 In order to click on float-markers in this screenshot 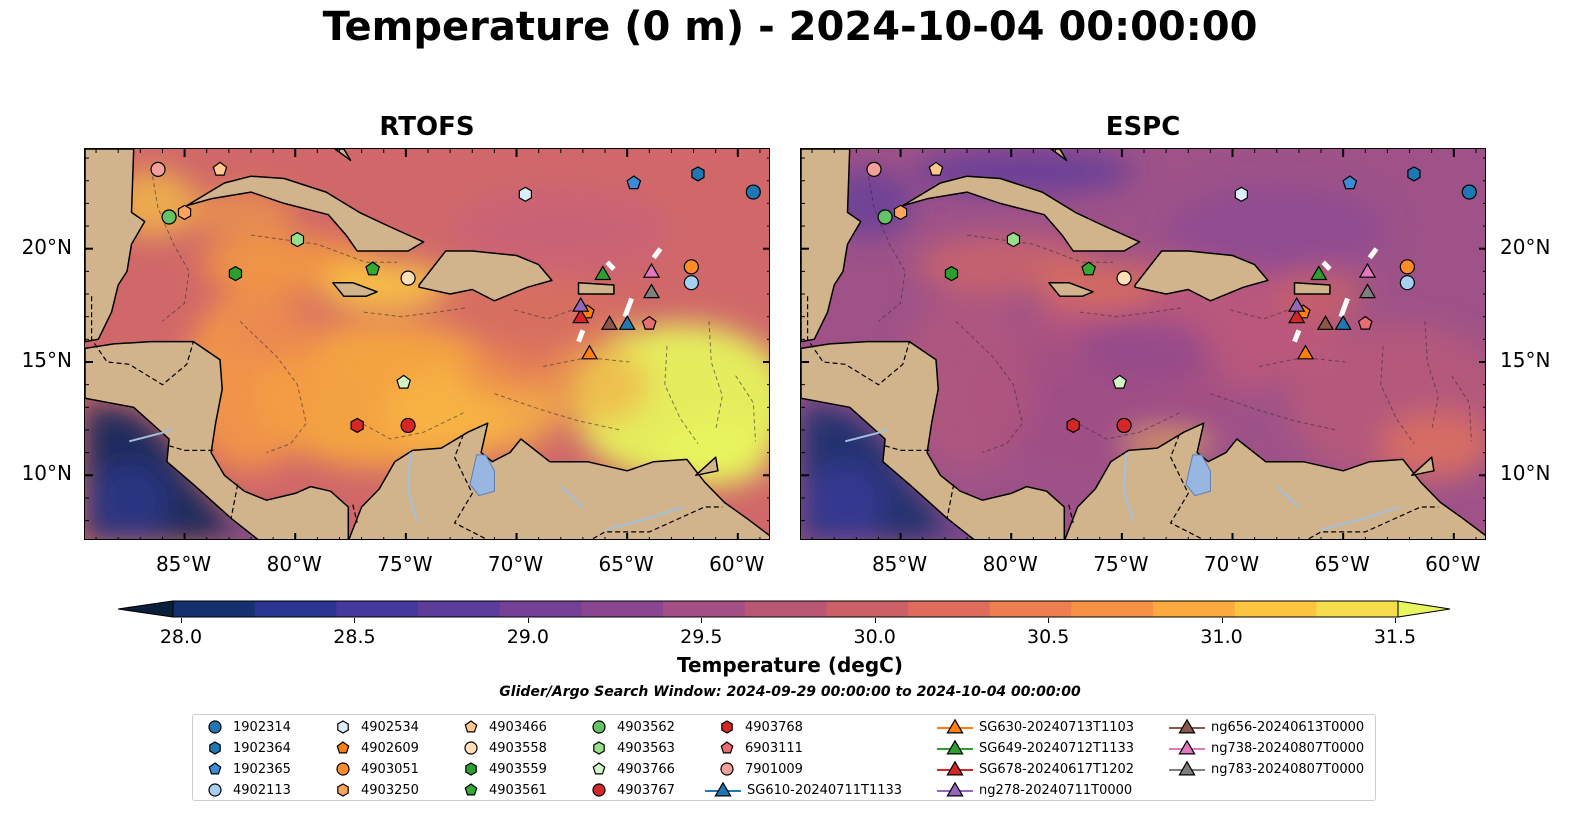, I will do `click(455, 297)`.